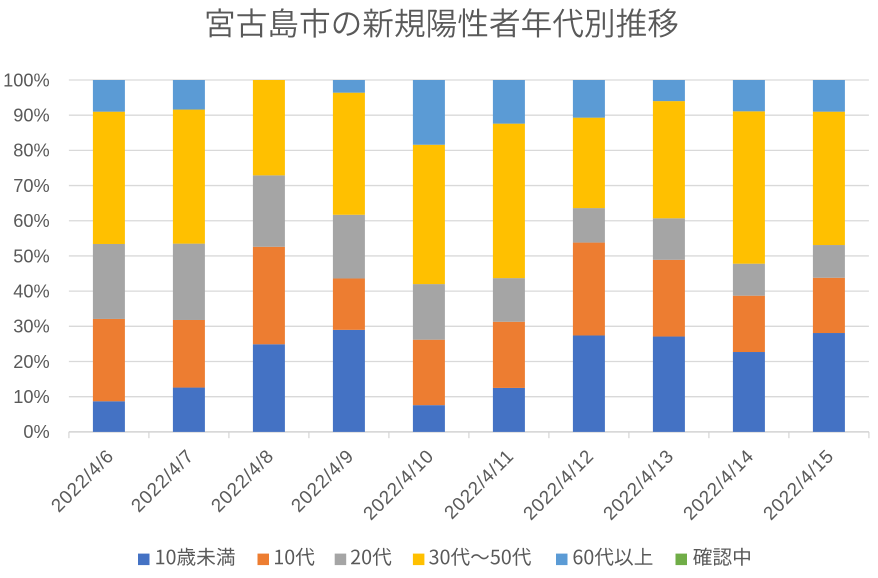  What do you see at coordinates (31, 397) in the screenshot?
I see `svg-text: 10%` at bounding box center [31, 397].